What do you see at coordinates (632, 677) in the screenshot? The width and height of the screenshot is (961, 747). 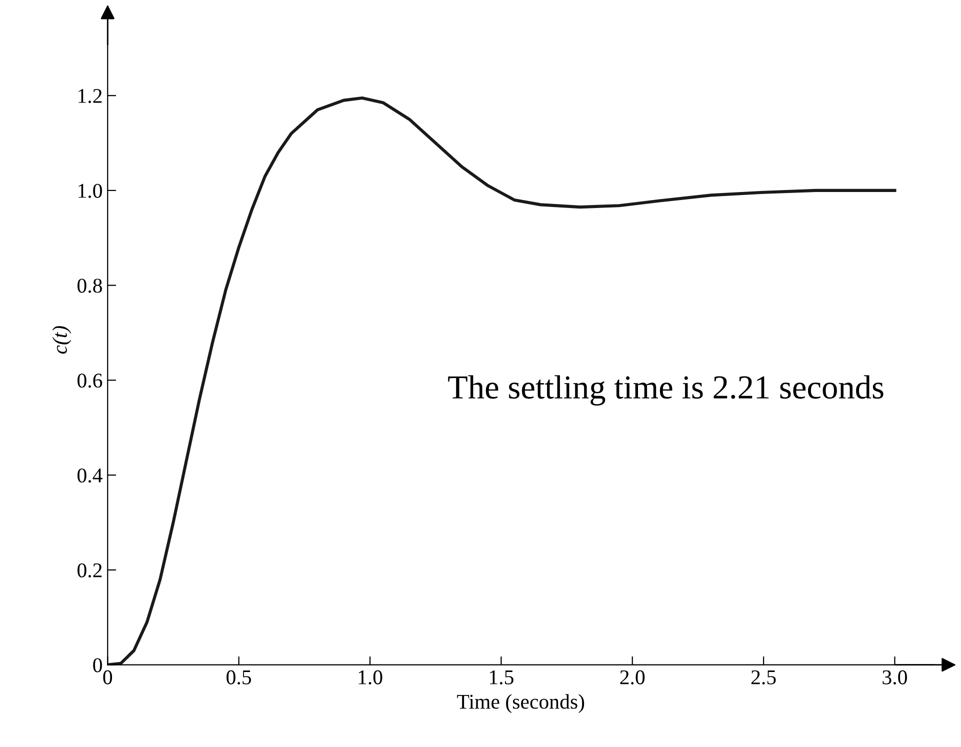 I see `x-tick-label: 2.0` at bounding box center [632, 677].